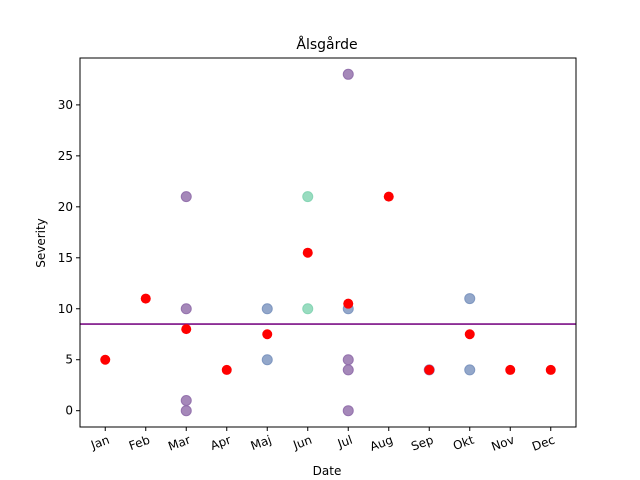 Image resolution: width=640 pixels, height=480 pixels. Describe the element at coordinates (65, 309) in the screenshot. I see `y-tick-label: 10` at that location.